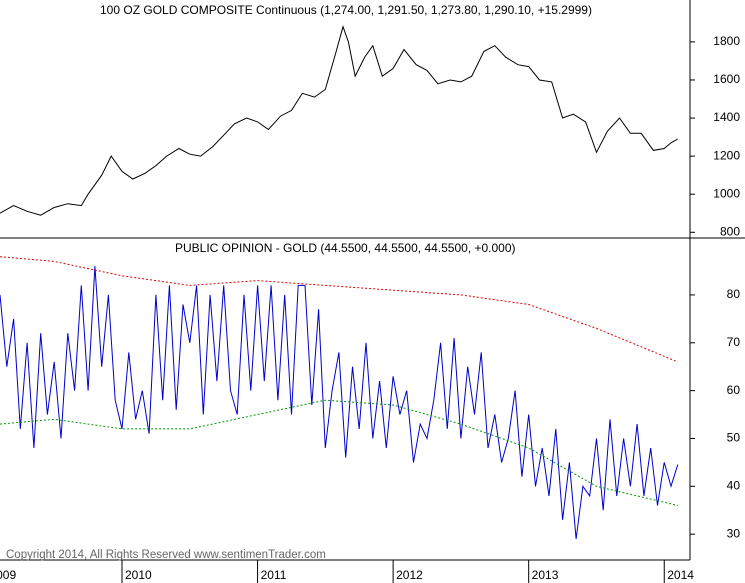 This screenshot has width=745, height=583. Describe the element at coordinates (734, 342) in the screenshot. I see `y-tick-label: 70` at that location.